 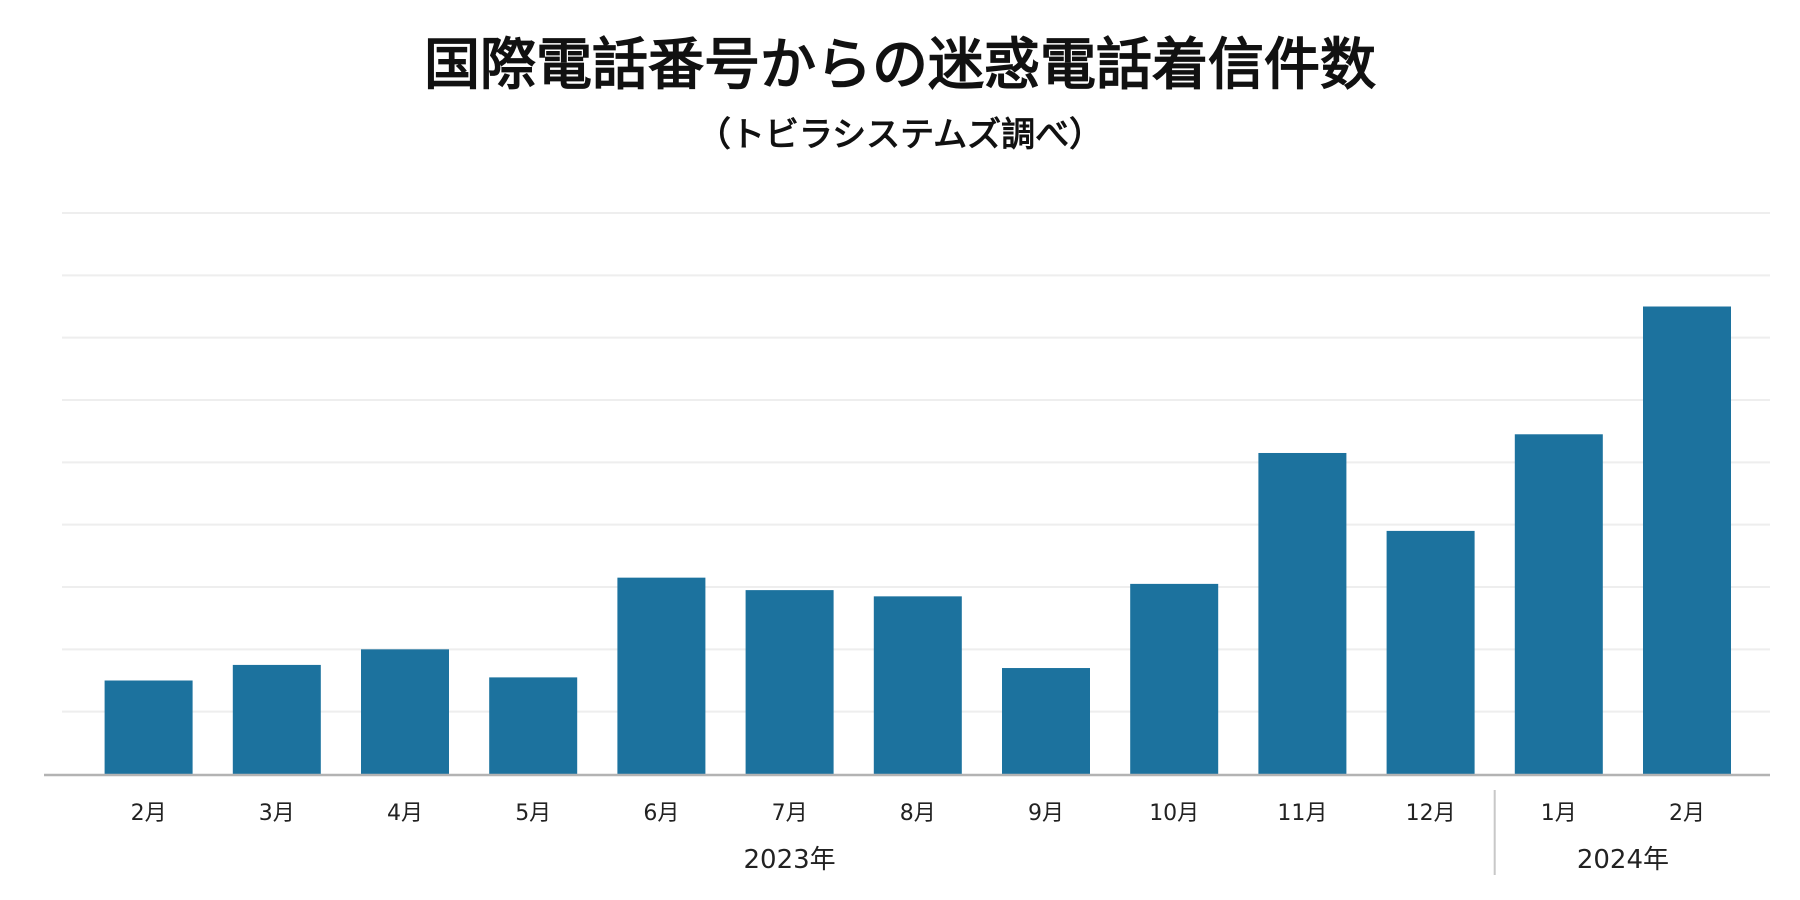 What do you see at coordinates (661, 813) in the screenshot?
I see `x-tick-label: 6月` at bounding box center [661, 813].